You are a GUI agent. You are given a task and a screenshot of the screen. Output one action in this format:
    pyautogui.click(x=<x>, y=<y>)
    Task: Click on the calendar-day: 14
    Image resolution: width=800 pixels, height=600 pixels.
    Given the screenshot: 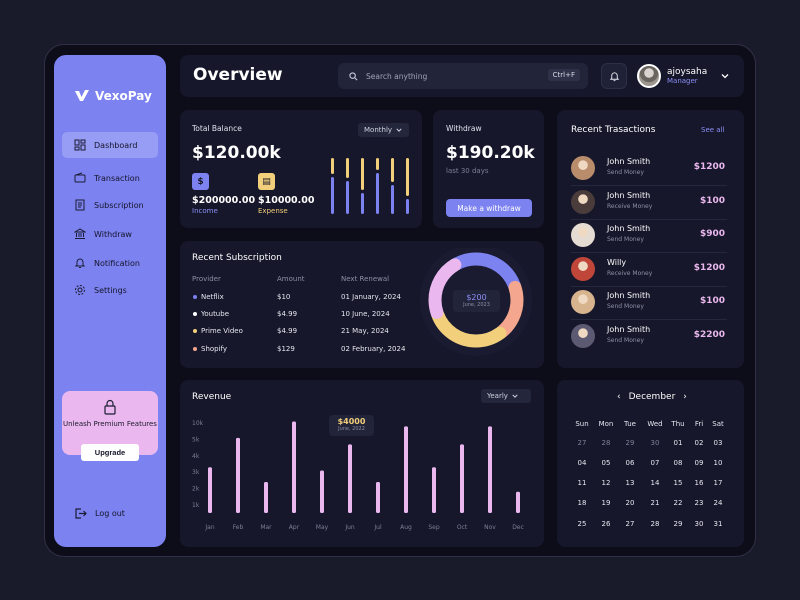 What is the action you would take?
    pyautogui.click(x=655, y=483)
    